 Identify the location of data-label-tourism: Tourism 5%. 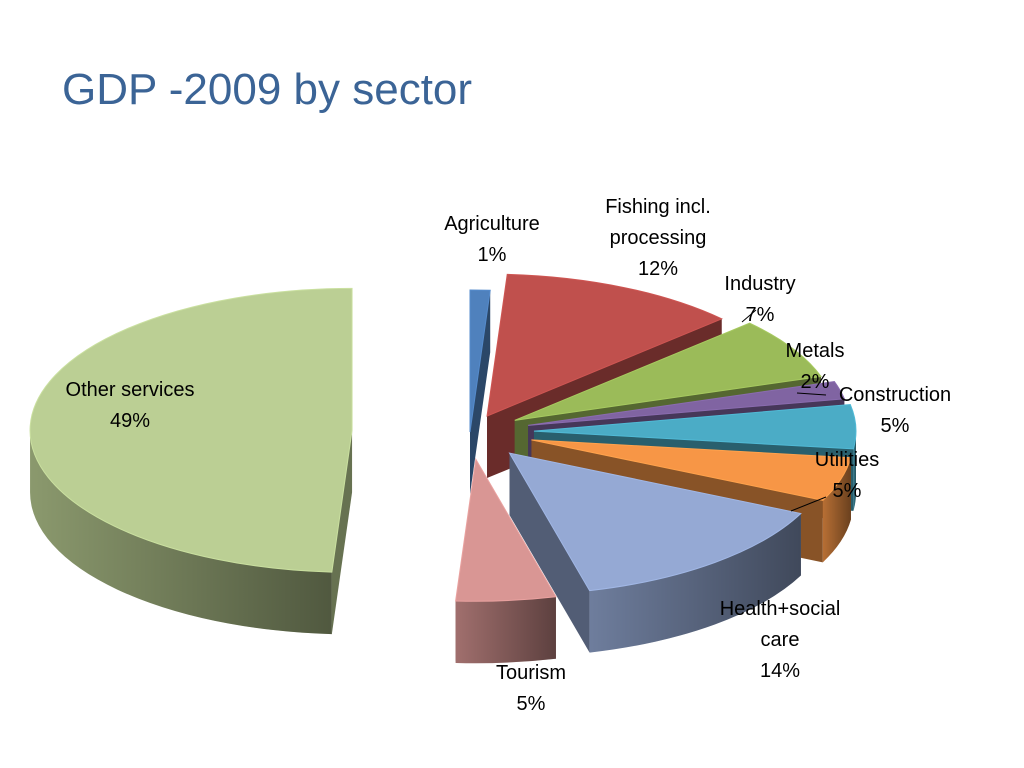
(531, 688).